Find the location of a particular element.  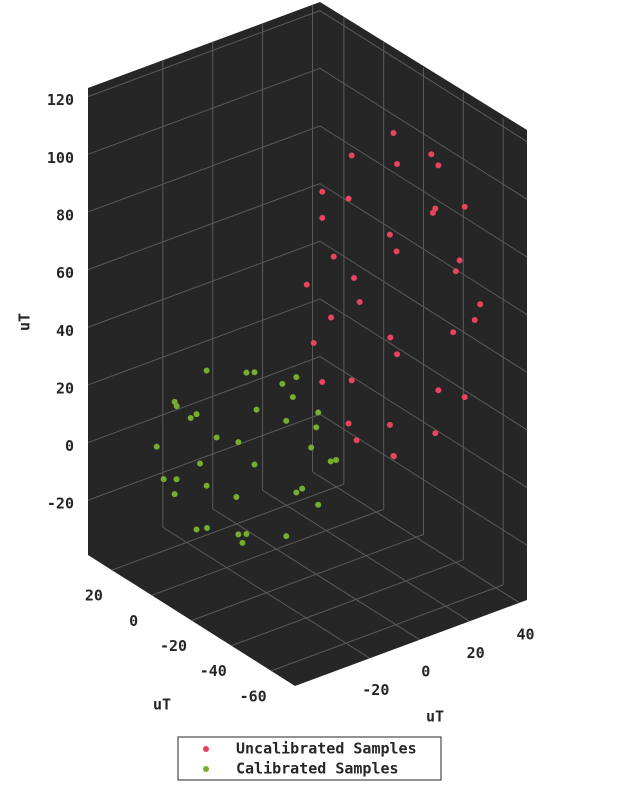

z-tick-label: 0 is located at coordinates (69, 446).